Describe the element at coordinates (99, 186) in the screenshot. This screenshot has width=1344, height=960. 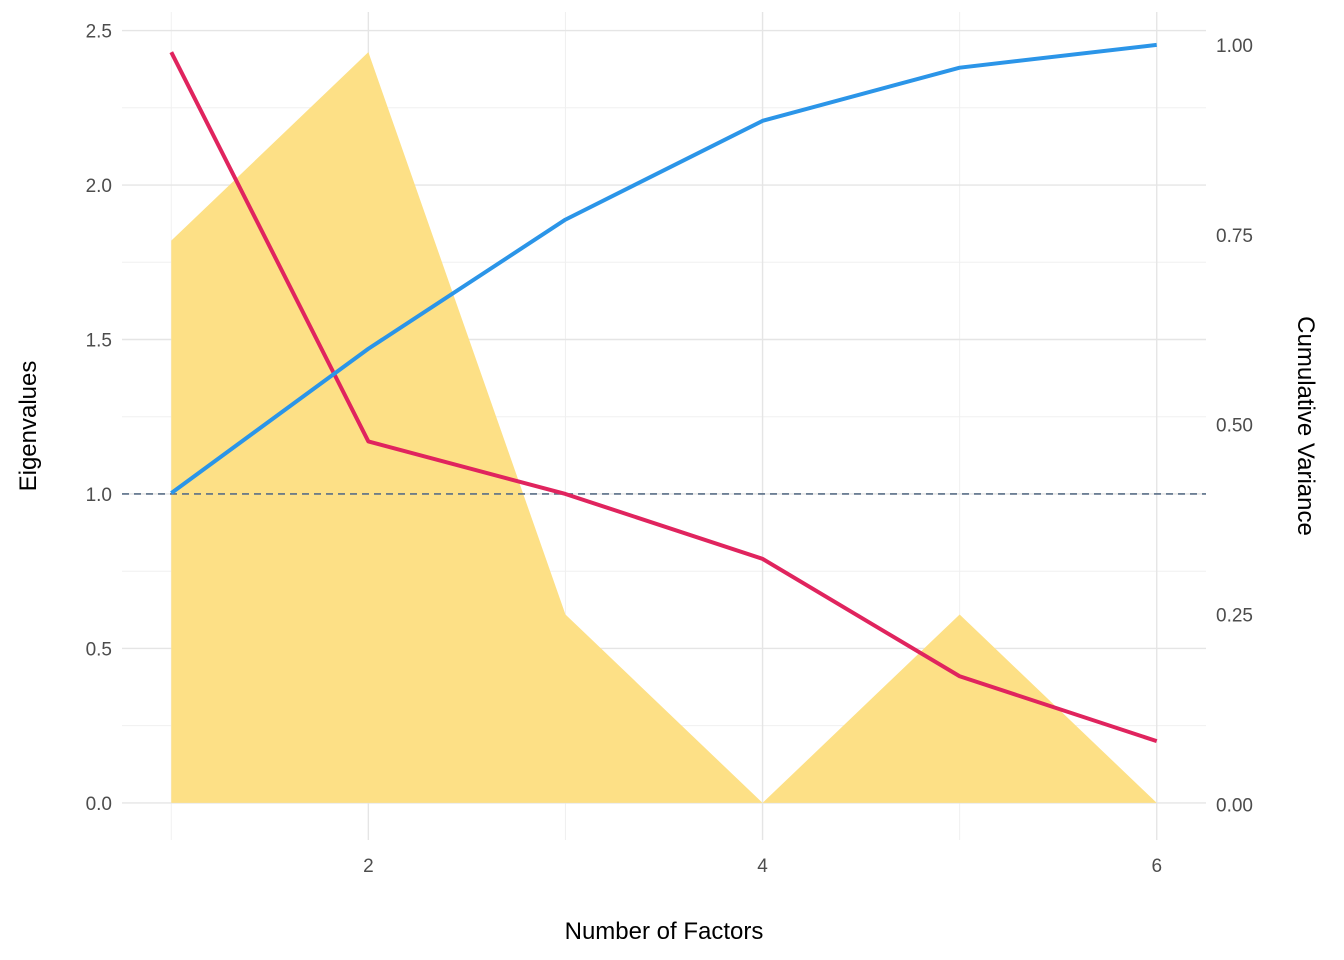
I see `y-tick-label: 2.0` at that location.